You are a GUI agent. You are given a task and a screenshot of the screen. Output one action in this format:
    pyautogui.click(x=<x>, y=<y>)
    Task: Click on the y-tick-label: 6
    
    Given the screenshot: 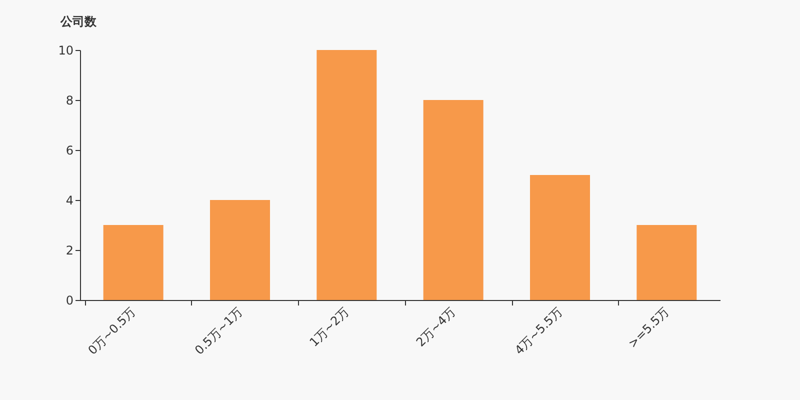 What is the action you would take?
    pyautogui.click(x=70, y=151)
    